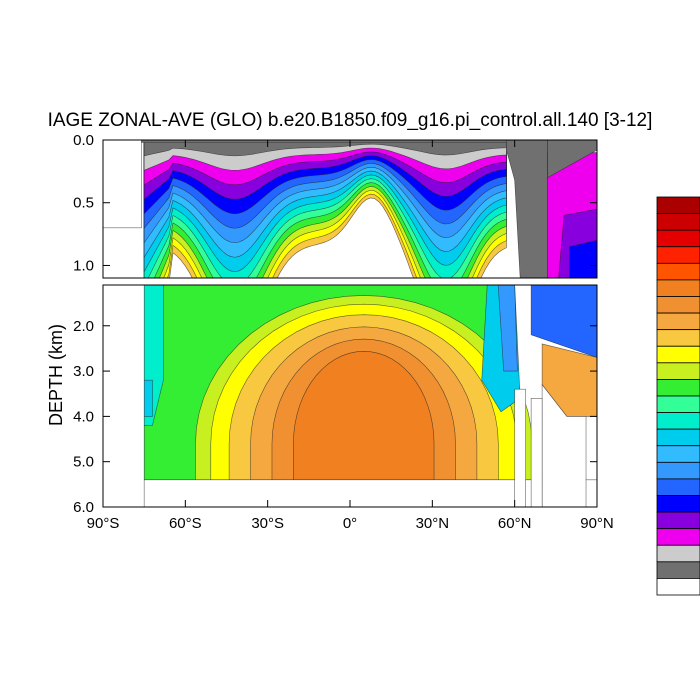 The height and width of the screenshot is (700, 700). What do you see at coordinates (563, 321) in the screenshot?
I see `lower-arctic-blue` at bounding box center [563, 321].